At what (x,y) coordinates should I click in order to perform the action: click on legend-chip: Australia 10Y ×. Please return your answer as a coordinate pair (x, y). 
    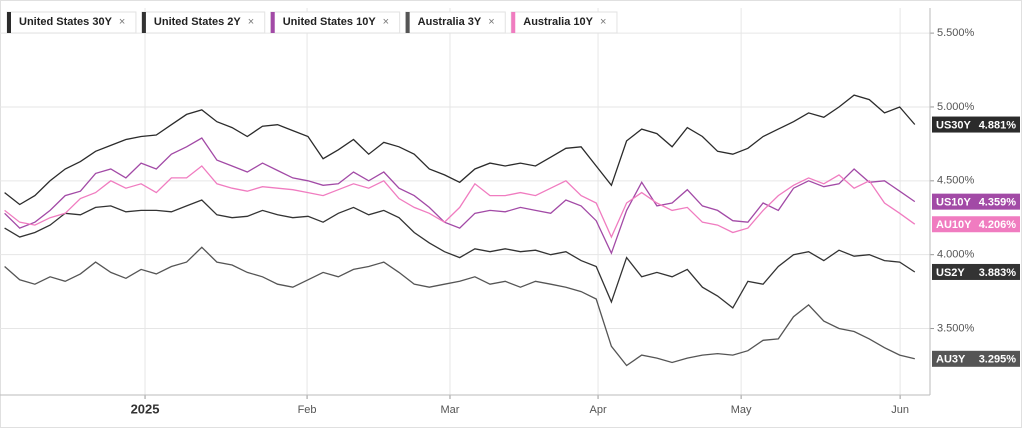
    Looking at the image, I should click on (564, 22).